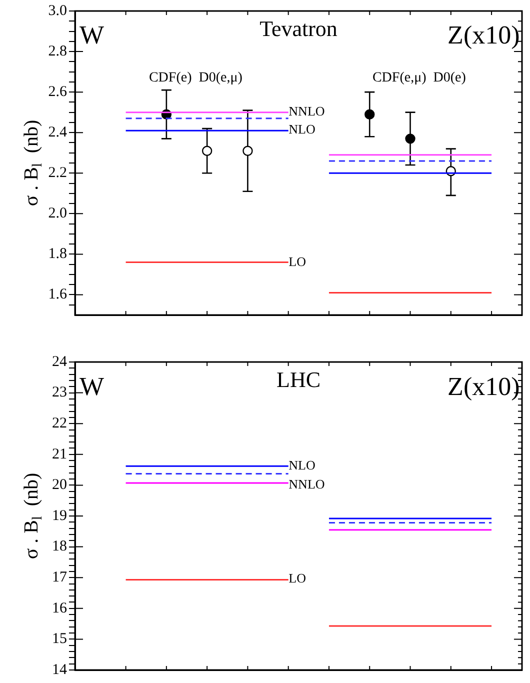 The image size is (530, 683). Describe the element at coordinates (57, 51) in the screenshot. I see `y-tick-label: 2.8` at that location.